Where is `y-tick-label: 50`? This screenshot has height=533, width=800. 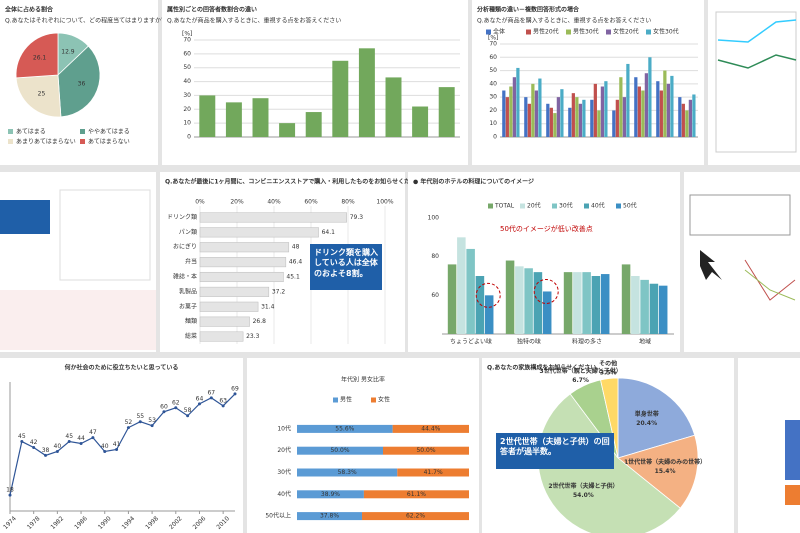 y-tick-label: 50 is located at coordinates (493, 70).